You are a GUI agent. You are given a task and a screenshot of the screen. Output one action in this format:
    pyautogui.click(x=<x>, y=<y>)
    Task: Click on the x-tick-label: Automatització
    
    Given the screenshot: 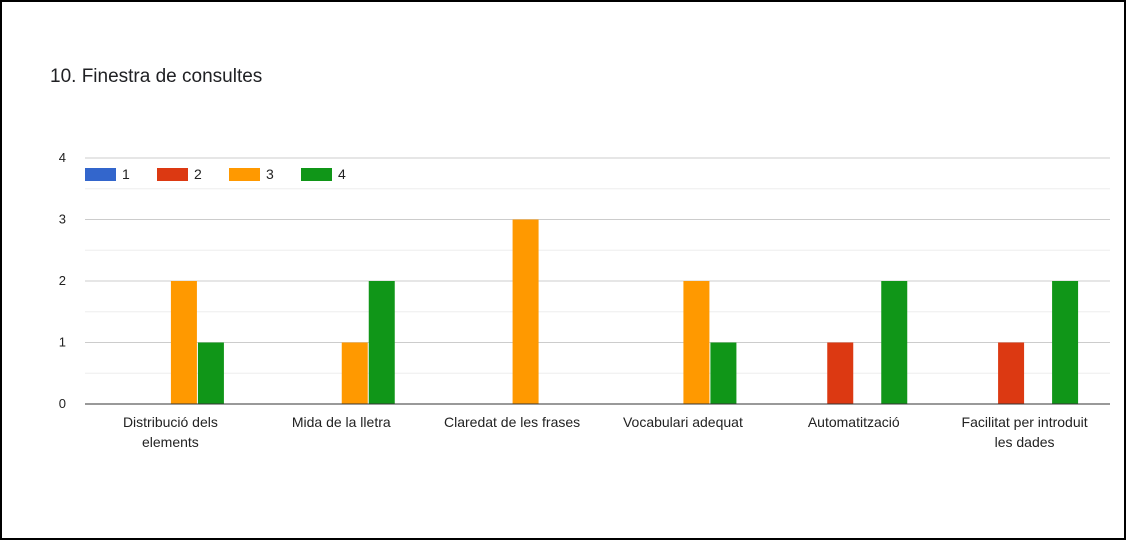 What is the action you would take?
    pyautogui.click(x=854, y=422)
    